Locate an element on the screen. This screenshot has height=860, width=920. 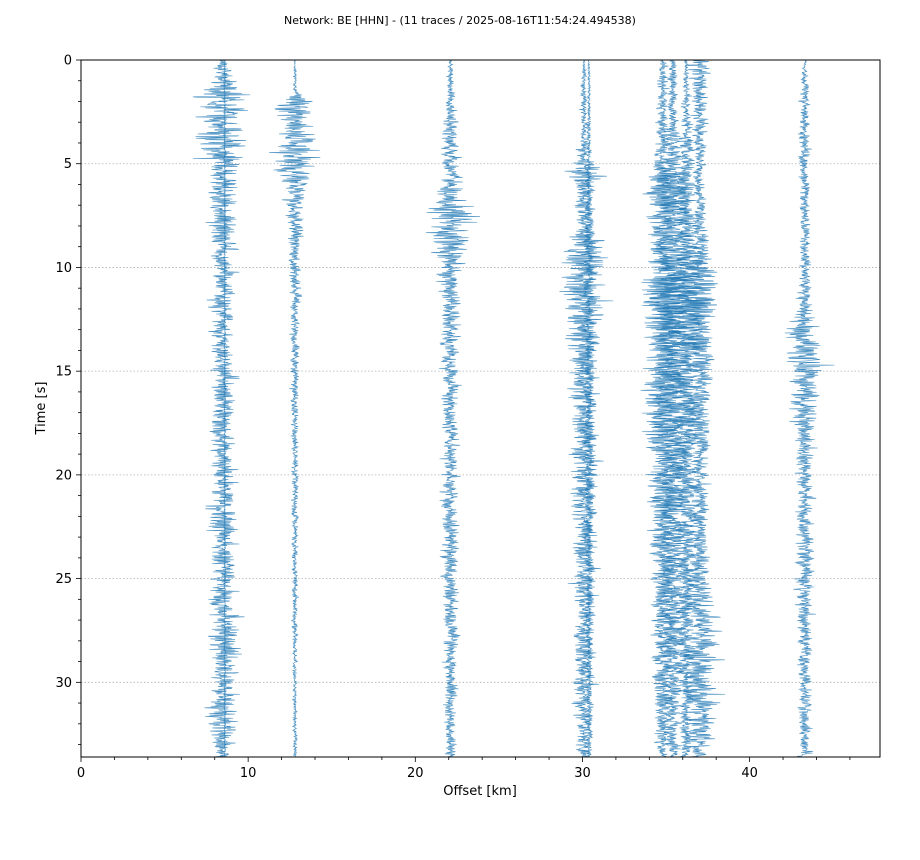
y-tick-label: 20 is located at coordinates (63, 475).